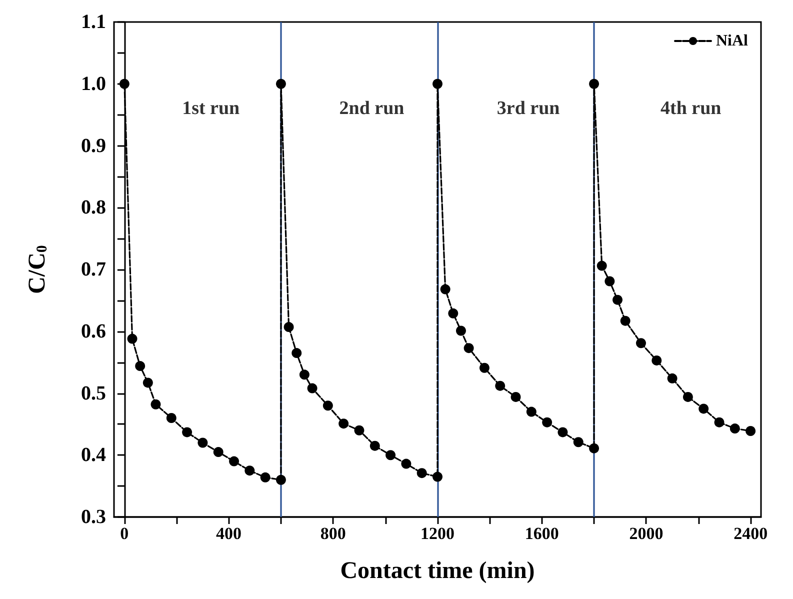 Image resolution: width=793 pixels, height=599 pixels. What do you see at coordinates (93, 517) in the screenshot?
I see `y-tick-label: 0.3` at bounding box center [93, 517].